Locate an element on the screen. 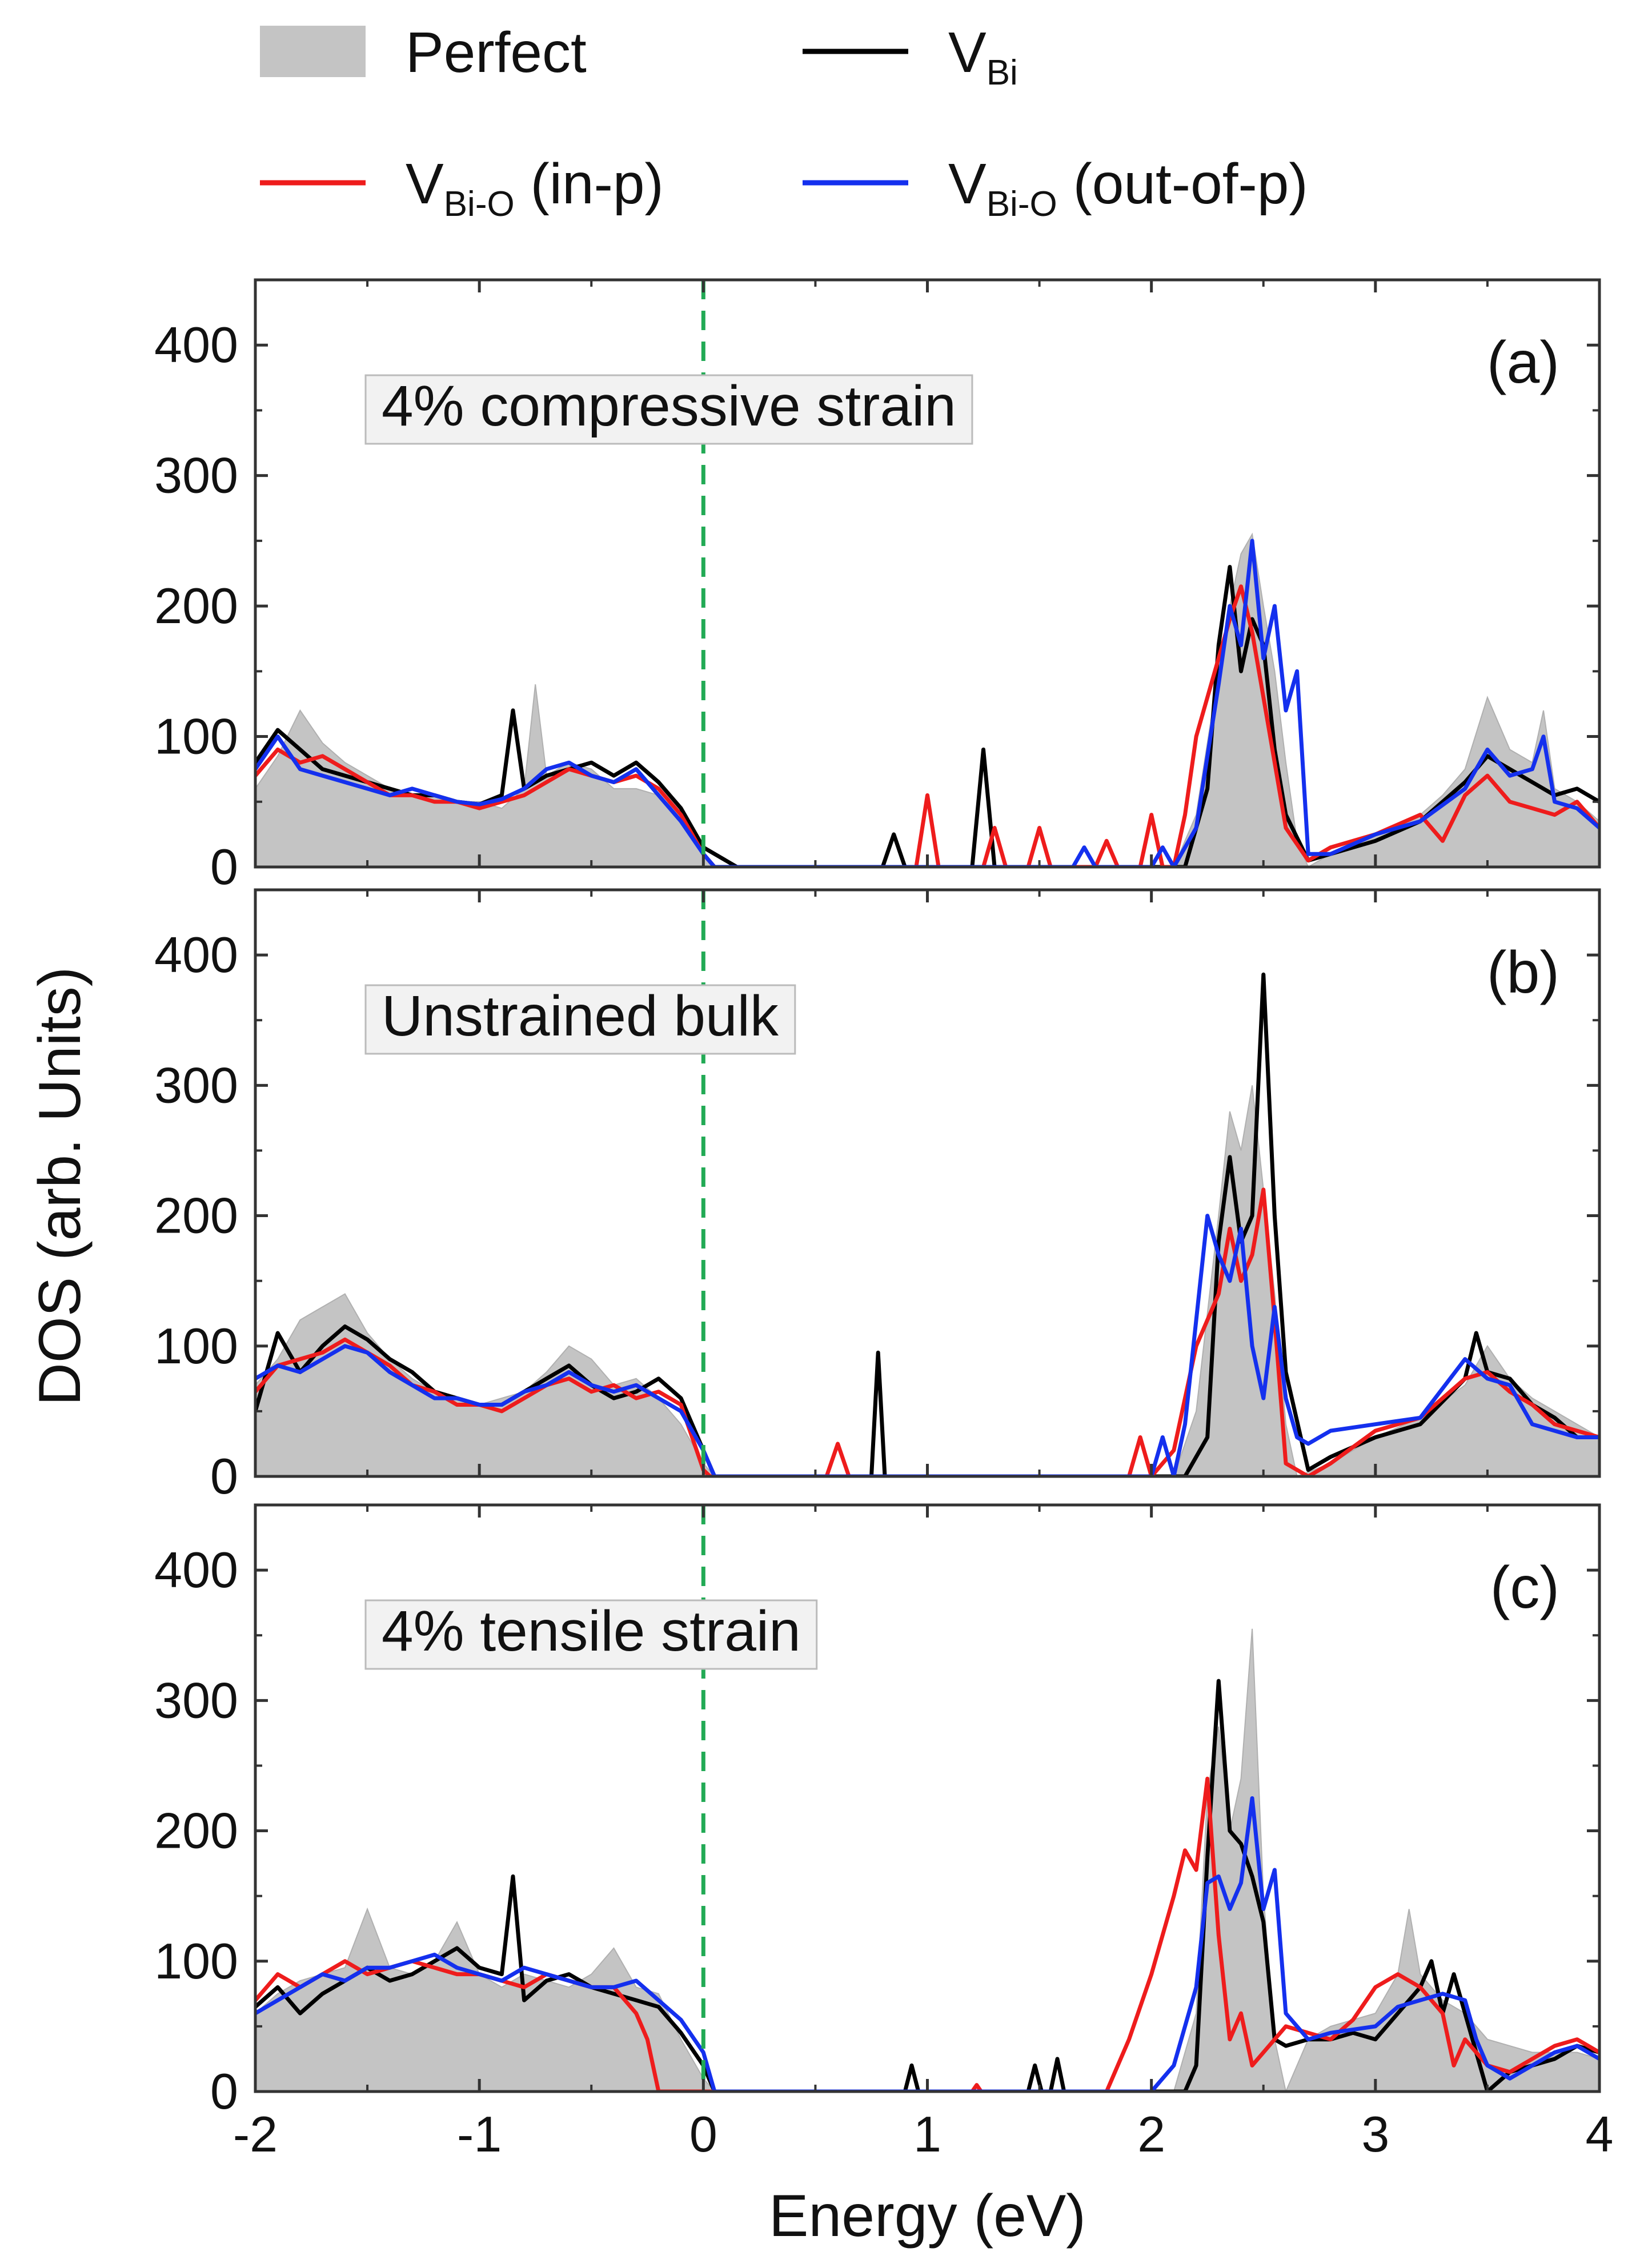 This screenshot has width=1636, height=2268. y-axis: DOS (arb. Units) is located at coordinates (60, 1186).